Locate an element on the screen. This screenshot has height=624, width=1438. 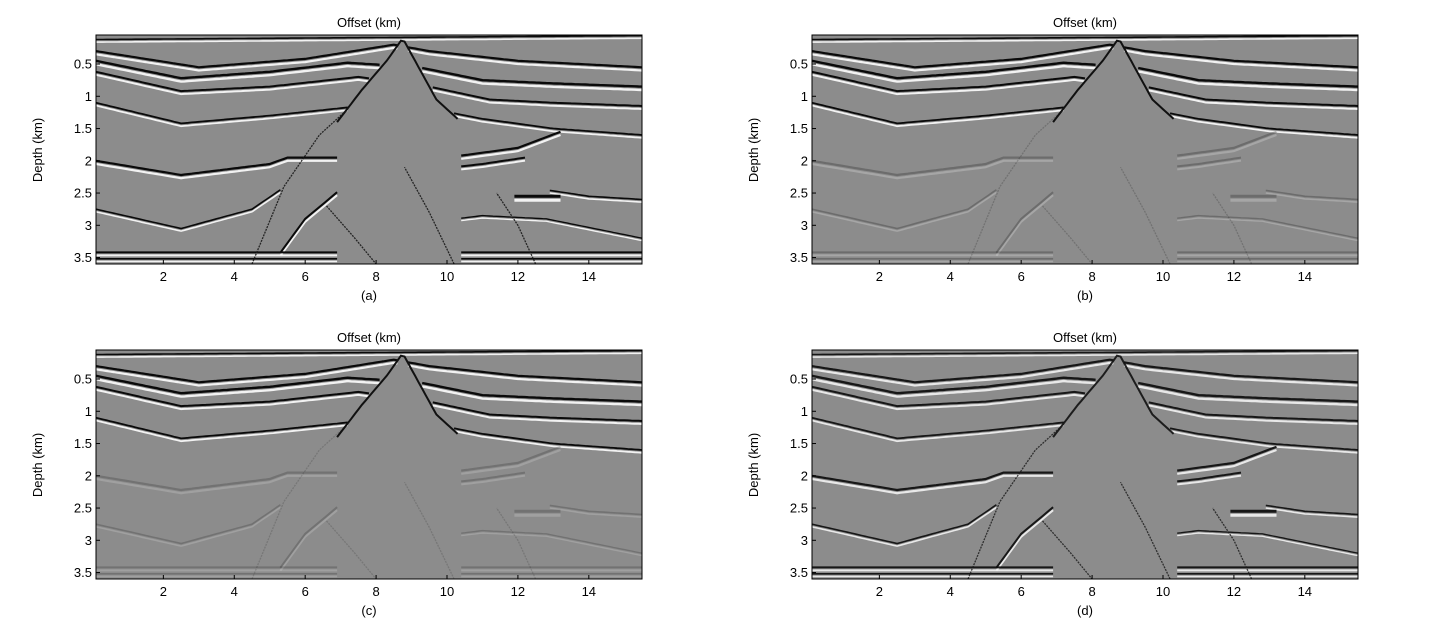
y-tick-label: 2.5 is located at coordinates (799, 193).